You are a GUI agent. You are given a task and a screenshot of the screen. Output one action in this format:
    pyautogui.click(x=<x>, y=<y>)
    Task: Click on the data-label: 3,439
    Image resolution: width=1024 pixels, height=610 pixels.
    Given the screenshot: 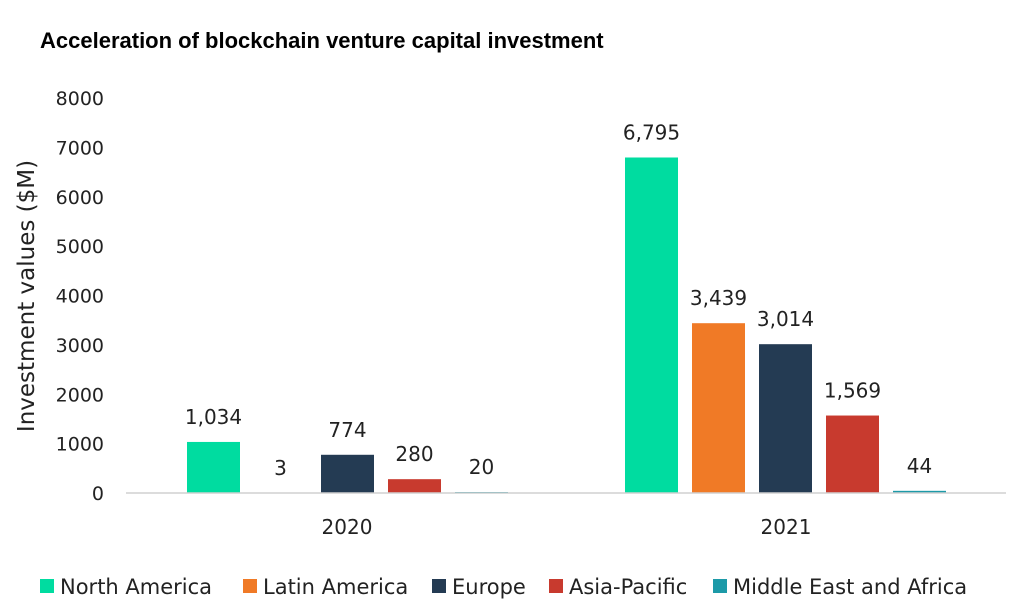 What is the action you would take?
    pyautogui.click(x=718, y=298)
    